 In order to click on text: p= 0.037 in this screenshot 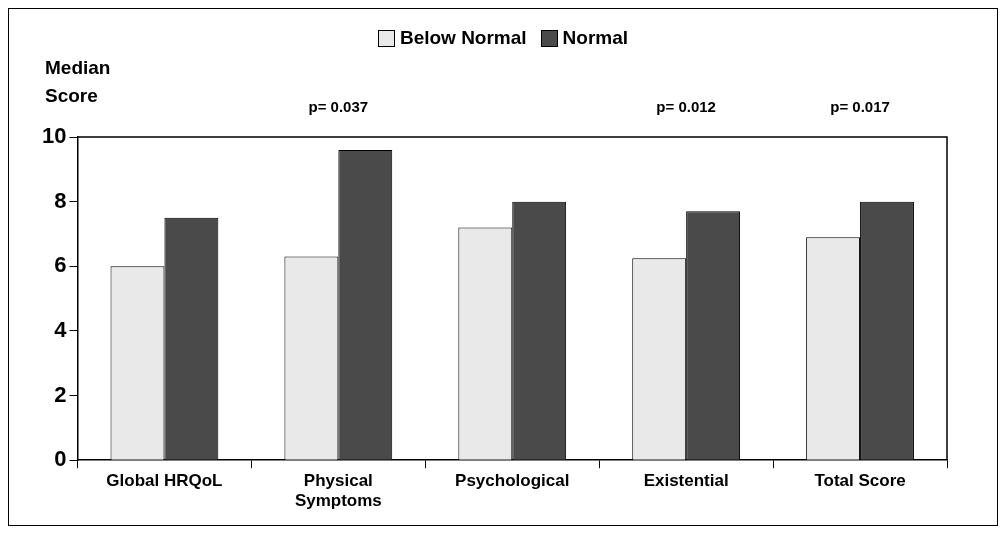, I will do `click(338, 106)`.